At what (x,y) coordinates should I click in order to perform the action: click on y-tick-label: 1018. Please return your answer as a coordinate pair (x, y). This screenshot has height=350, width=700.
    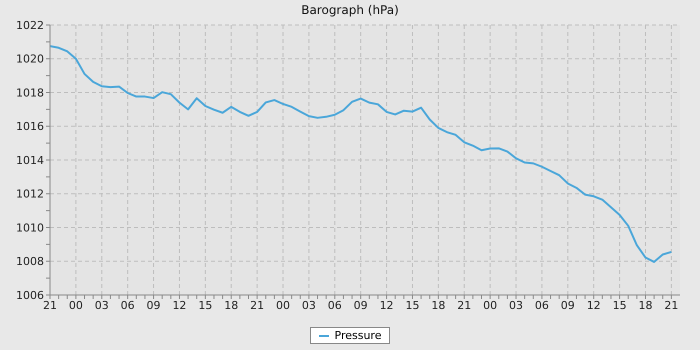
    Looking at the image, I should click on (30, 93).